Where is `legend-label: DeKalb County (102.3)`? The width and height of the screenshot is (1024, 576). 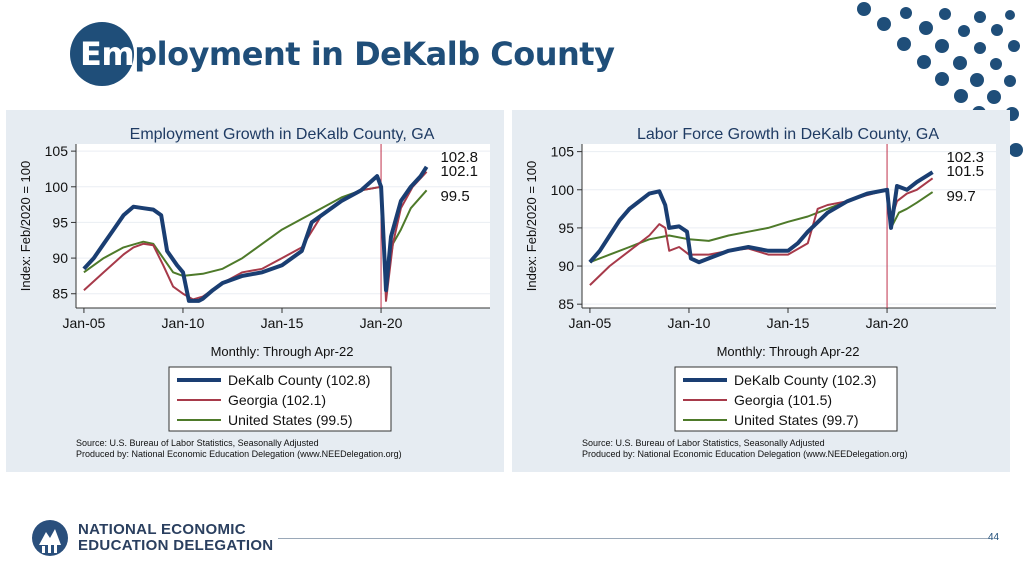 legend-label: DeKalb County (102.3) is located at coordinates (805, 380).